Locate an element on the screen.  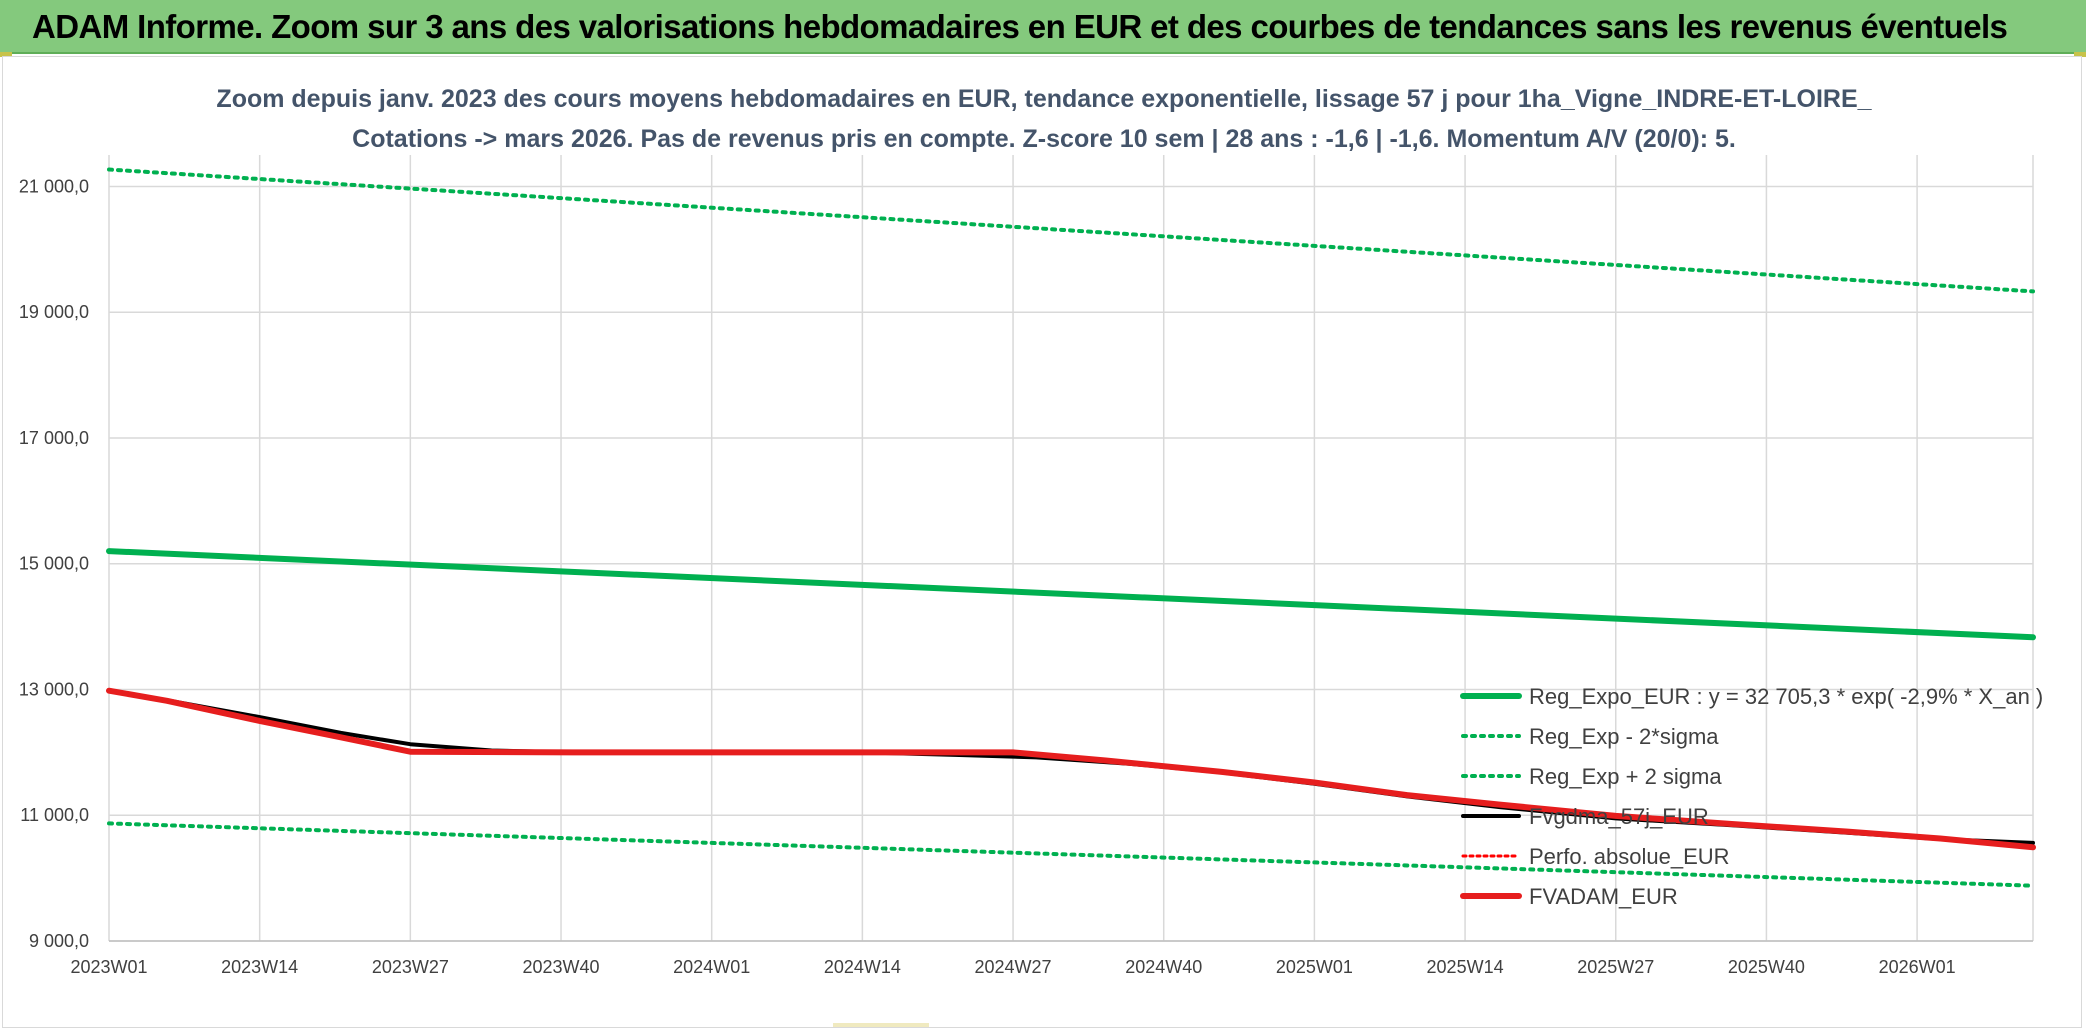
x-tick-label: 2025W40 is located at coordinates (1766, 967).